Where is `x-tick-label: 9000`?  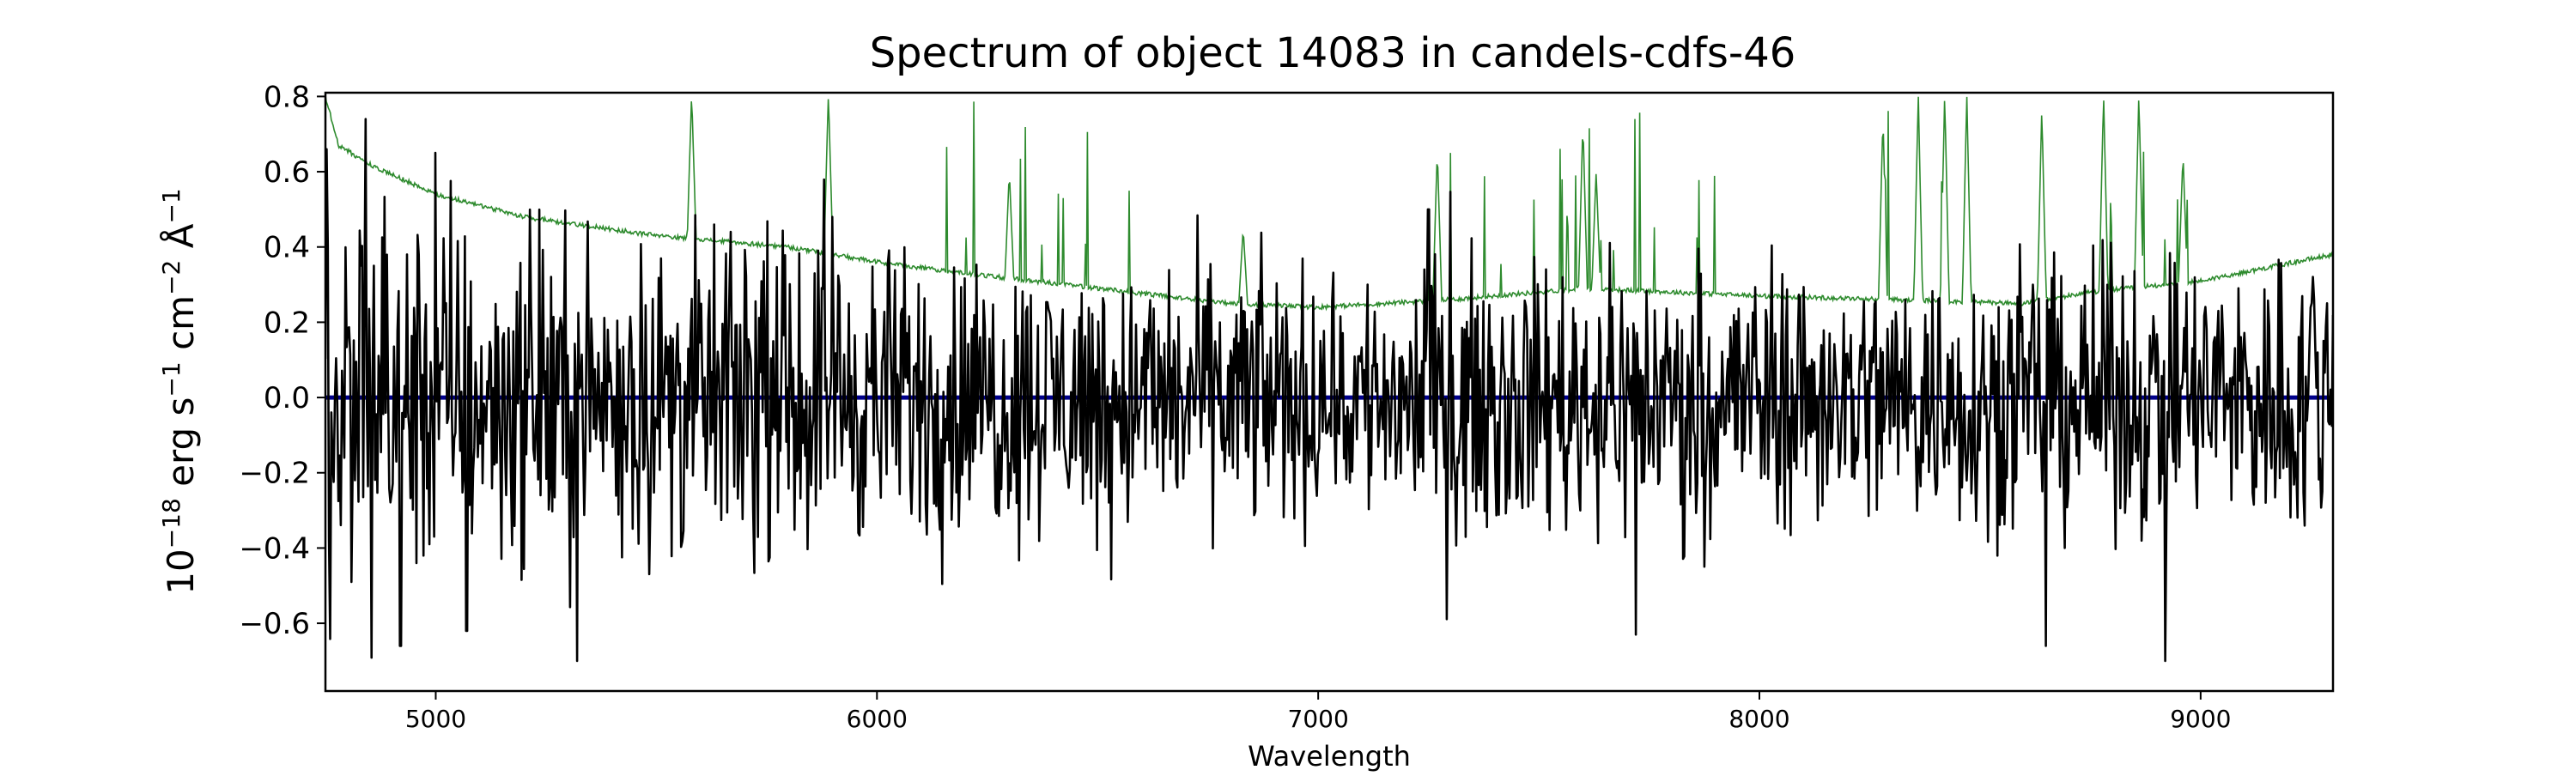
x-tick-label: 9000 is located at coordinates (2200, 719).